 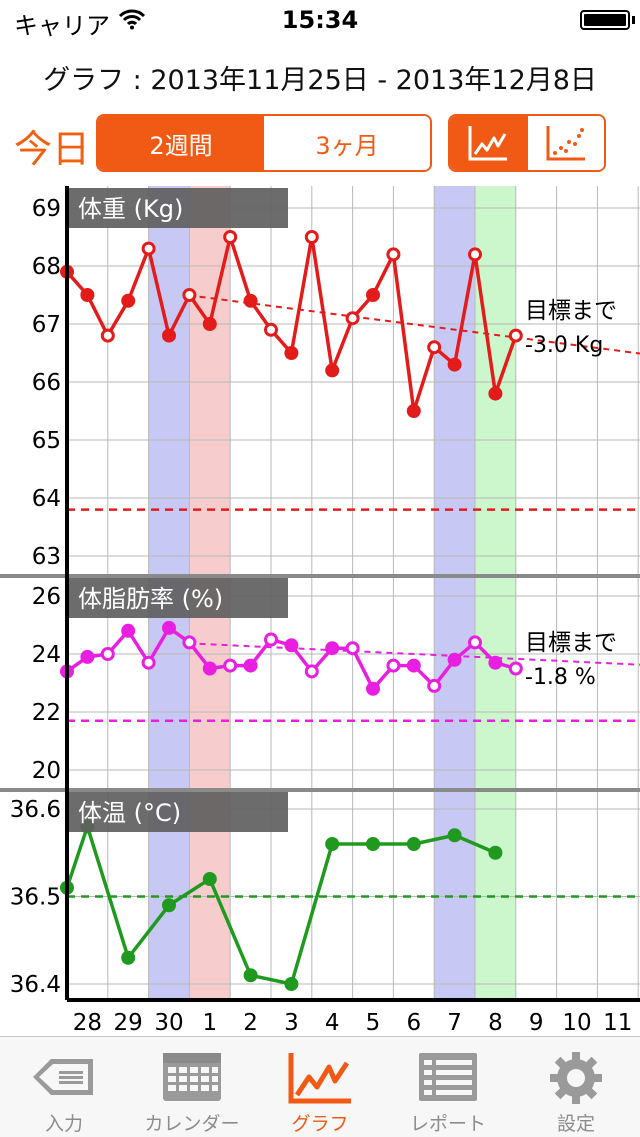 I want to click on tab-report-label: レポート, so click(x=447, y=1124).